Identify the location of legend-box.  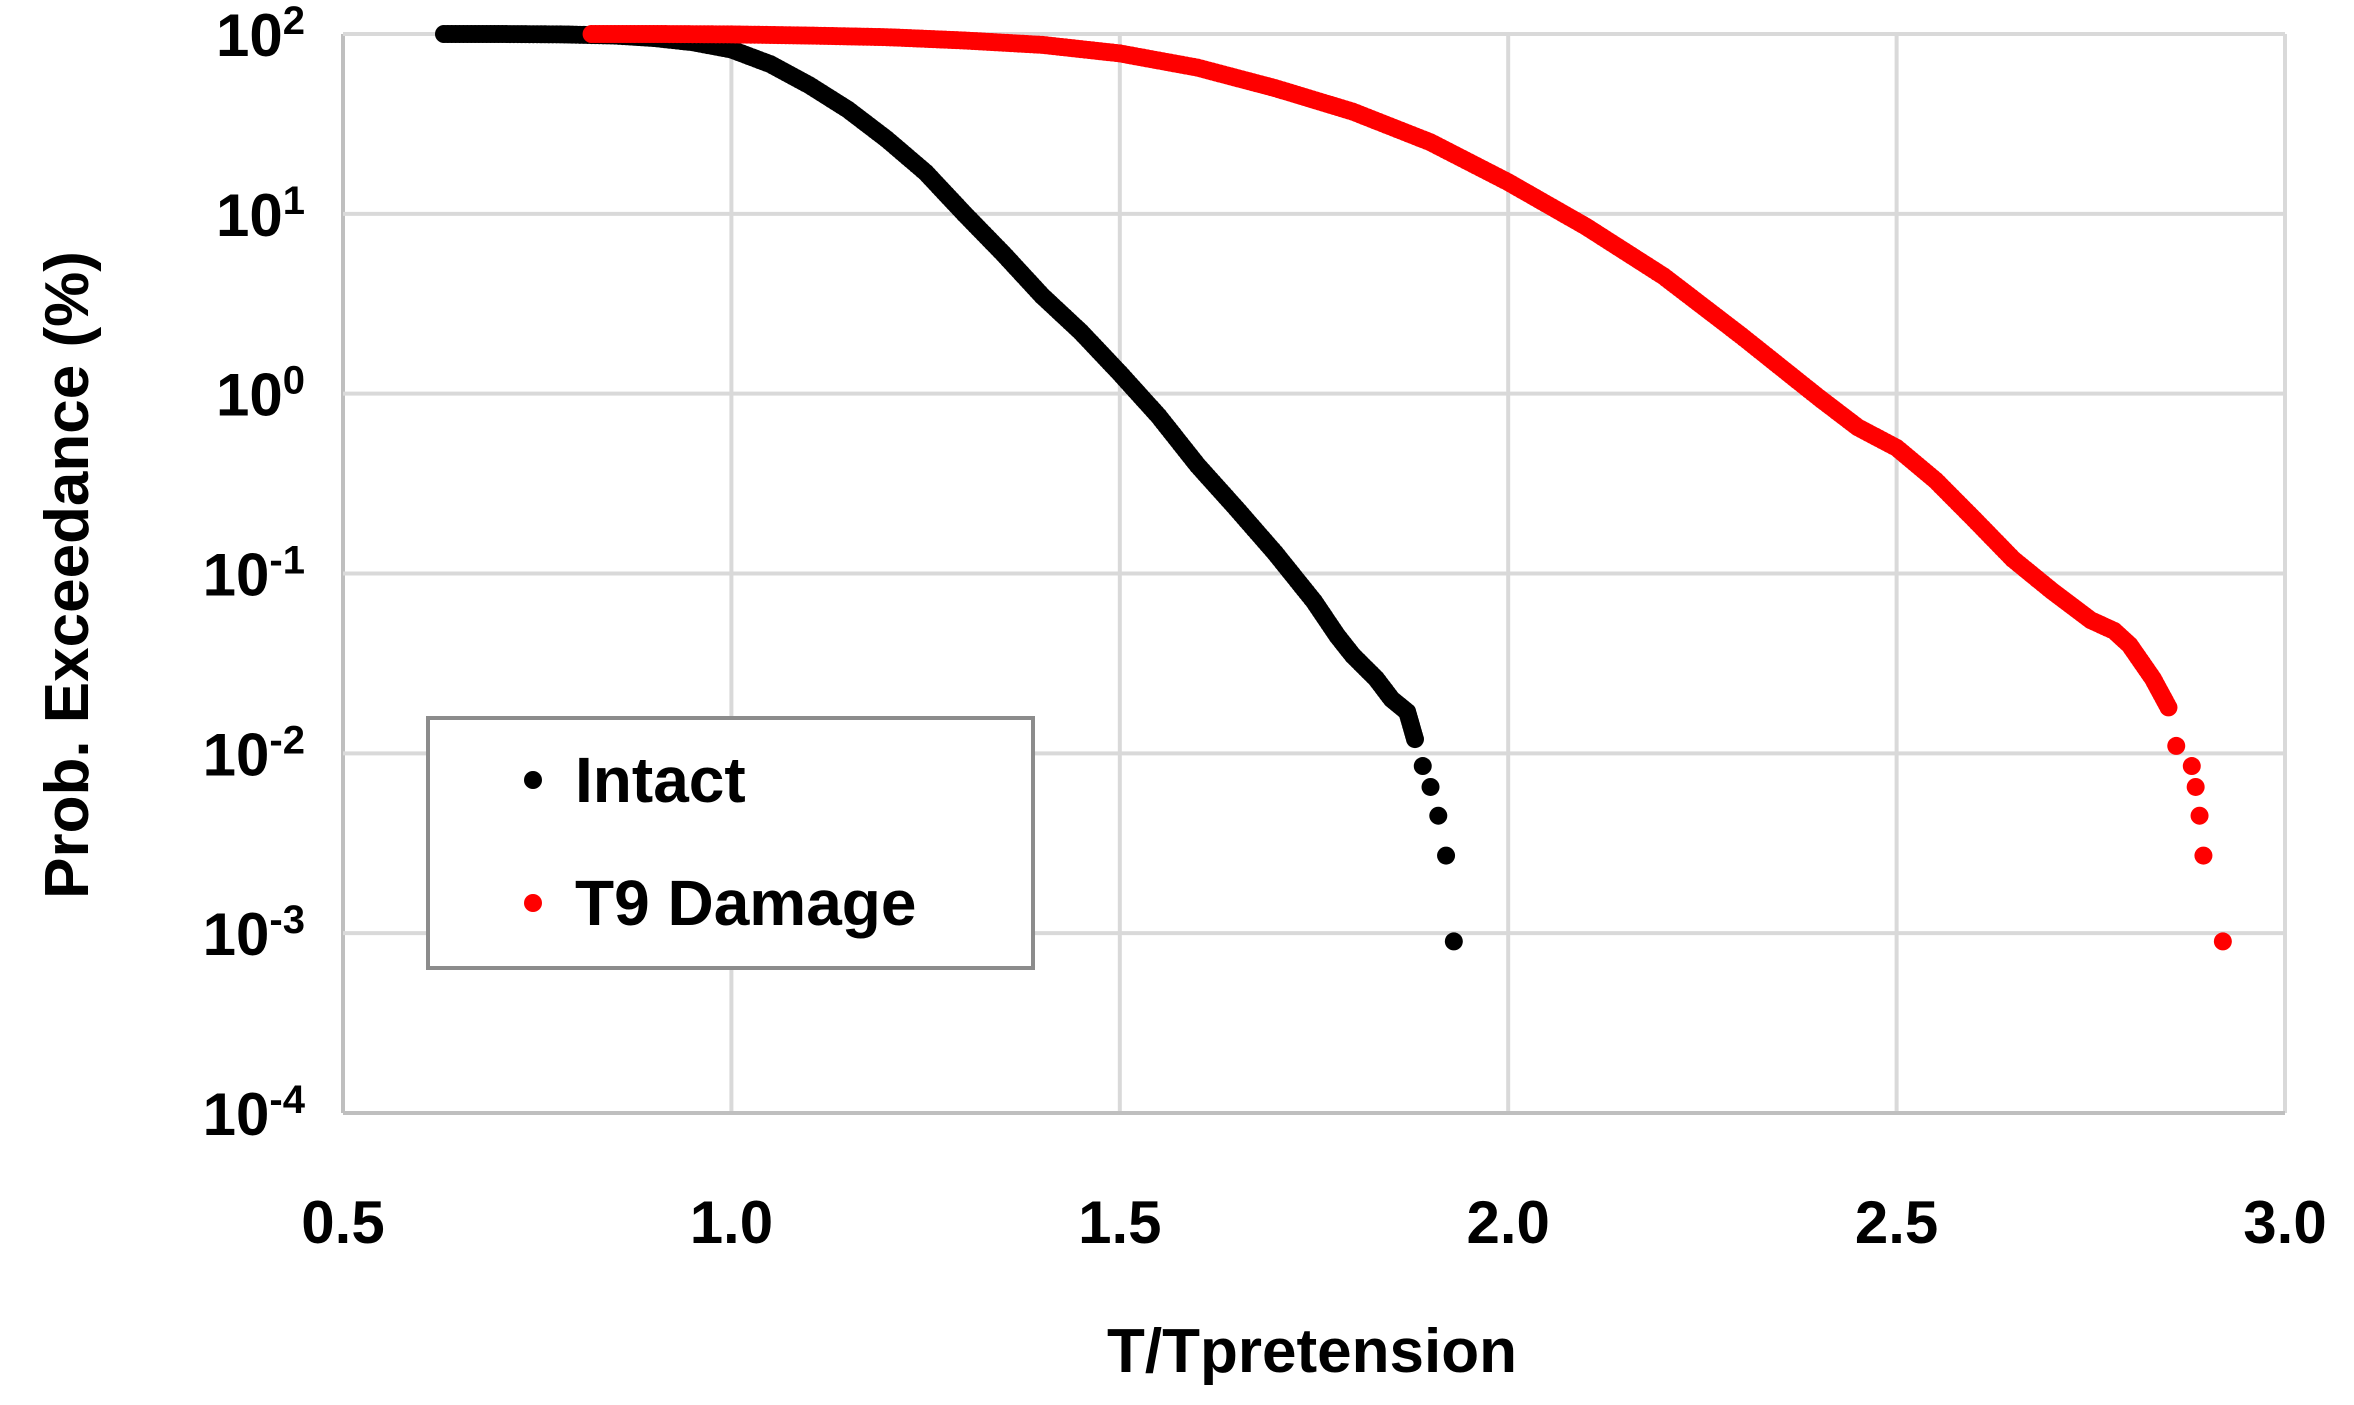
(730, 843).